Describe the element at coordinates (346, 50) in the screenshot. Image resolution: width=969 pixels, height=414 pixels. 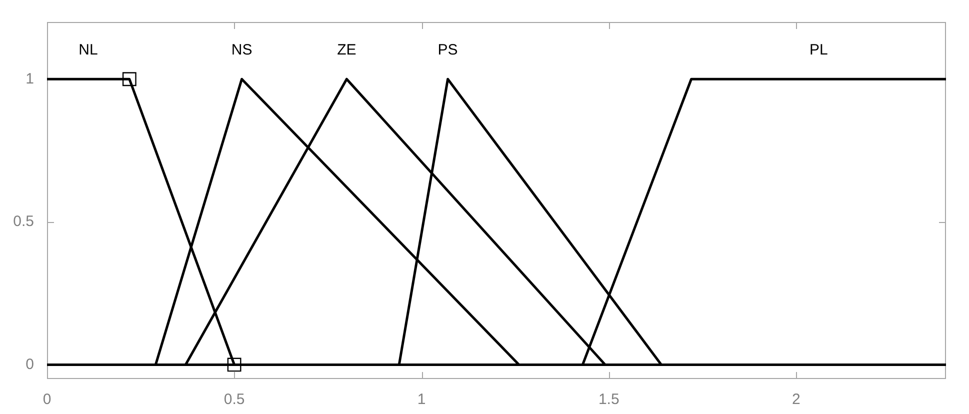
I see `series-label: ZE` at that location.